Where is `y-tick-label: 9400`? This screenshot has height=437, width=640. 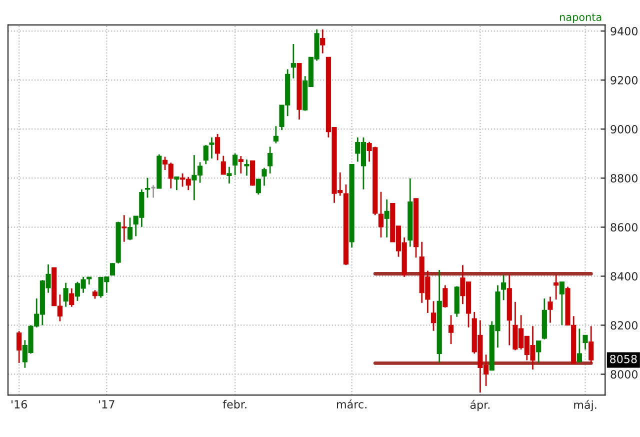
y-tick-label: 9400 is located at coordinates (624, 31).